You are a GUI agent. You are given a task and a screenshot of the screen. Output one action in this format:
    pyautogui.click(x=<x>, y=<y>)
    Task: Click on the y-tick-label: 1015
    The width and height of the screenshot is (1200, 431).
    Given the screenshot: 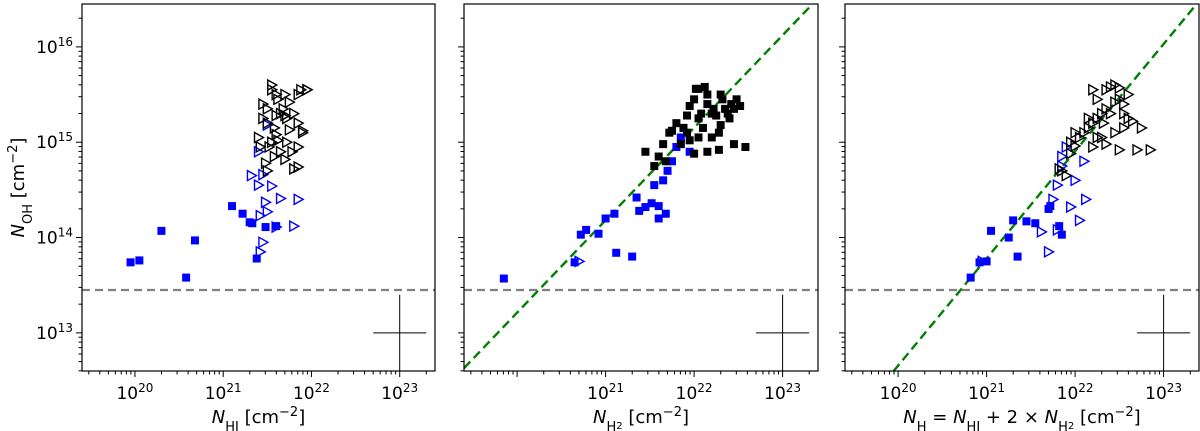 What is the action you would take?
    pyautogui.click(x=54, y=141)
    